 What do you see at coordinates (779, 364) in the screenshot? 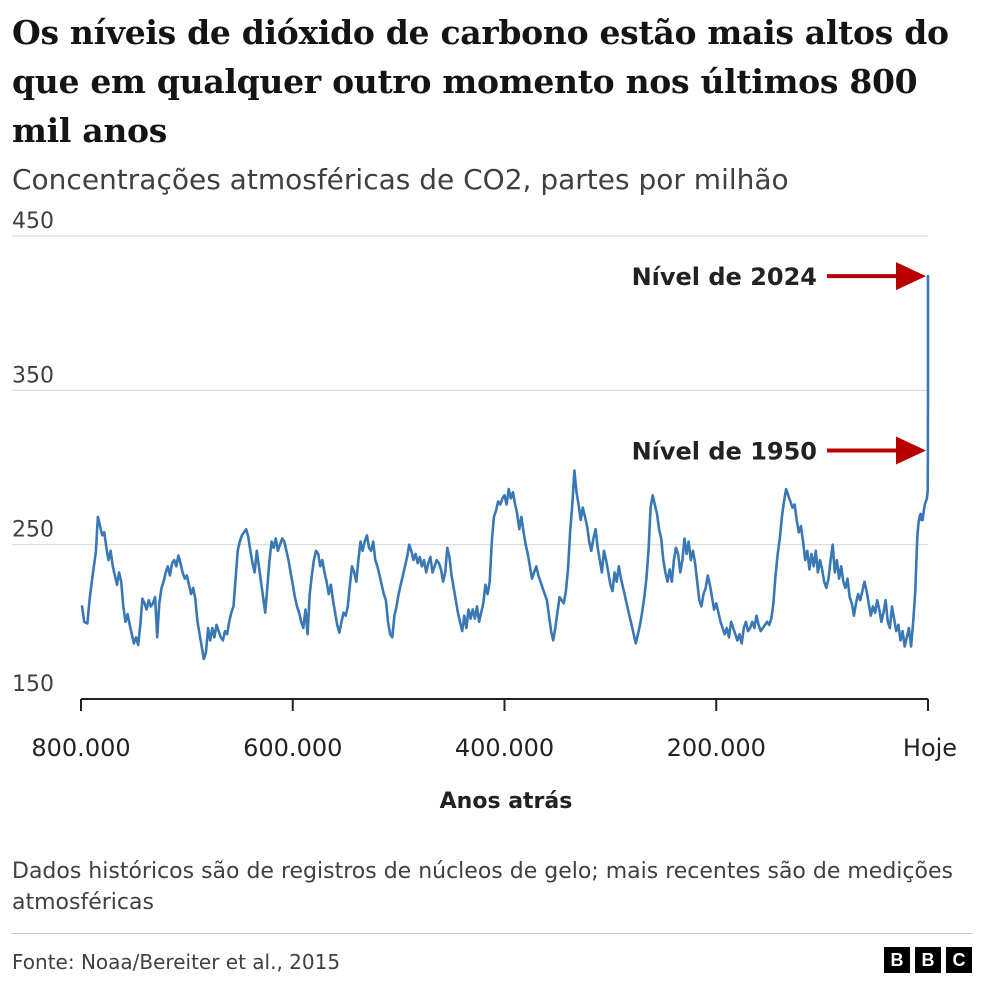
I see `annotations: Nível de 2024 Nível de 1950` at bounding box center [779, 364].